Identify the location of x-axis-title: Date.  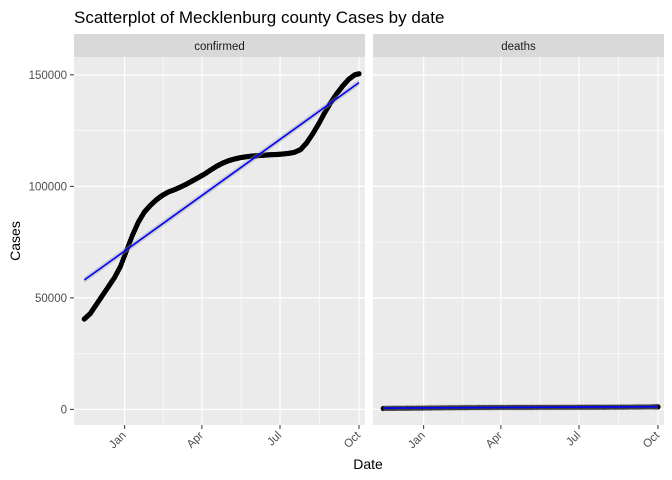
(368, 464).